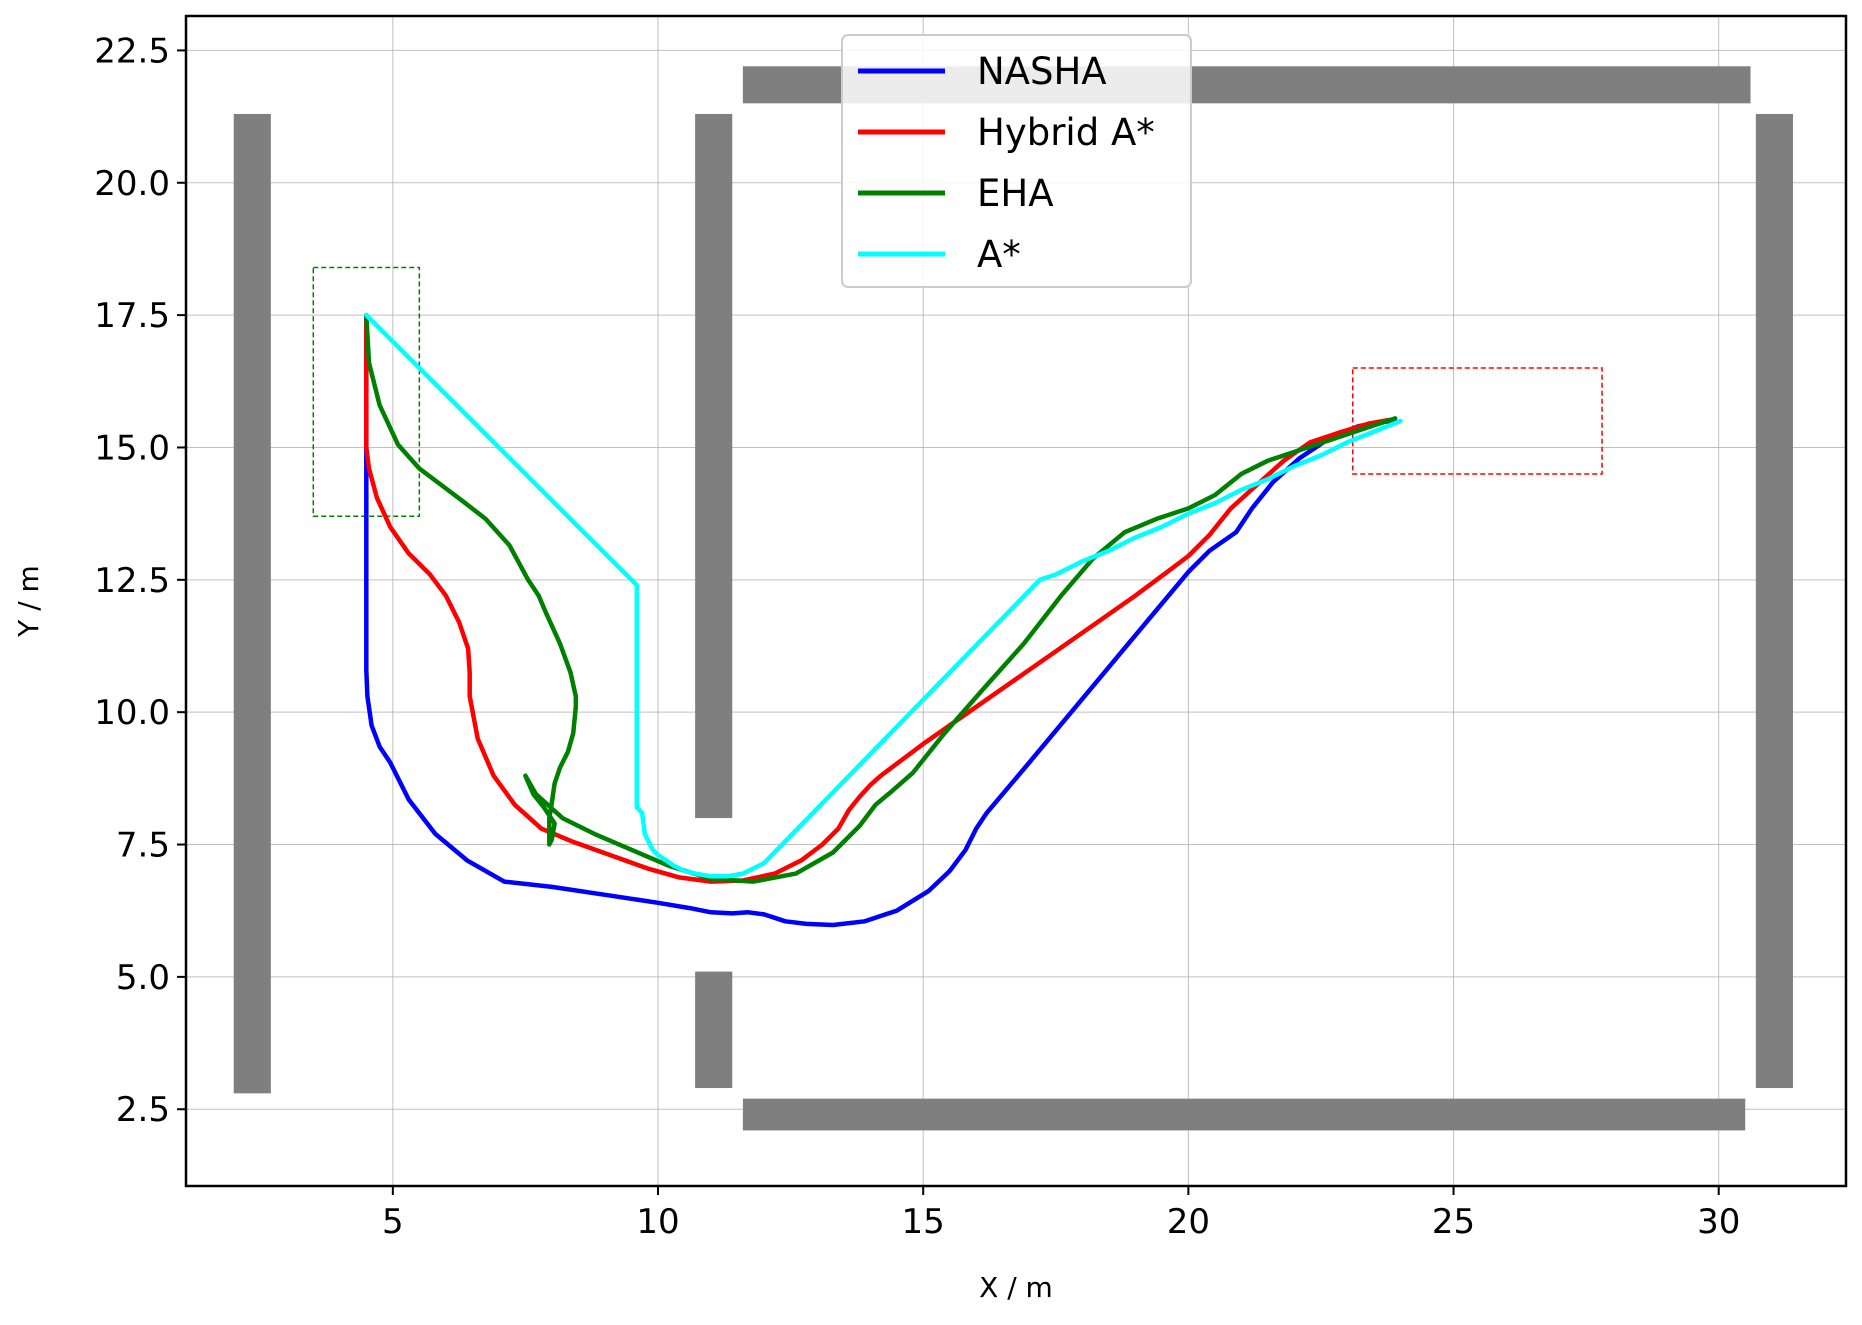 This screenshot has width=1862, height=1325. Describe the element at coordinates (1042, 71) in the screenshot. I see `legend-label-nasha: NASHA` at that location.